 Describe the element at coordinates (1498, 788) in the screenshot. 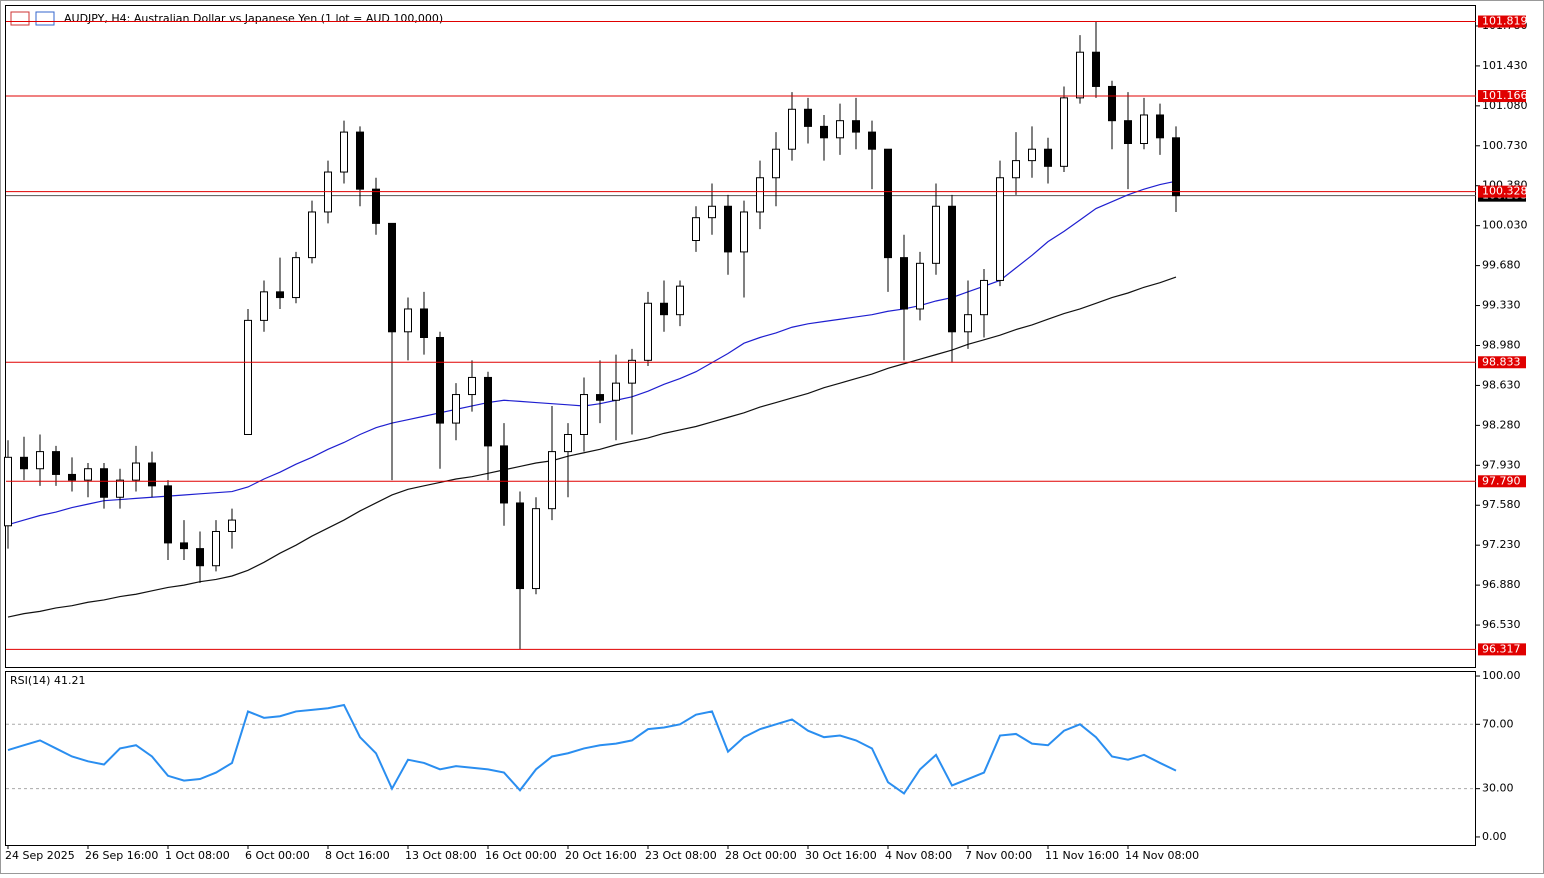

I see `y-tick-label: 30.00` at that location.